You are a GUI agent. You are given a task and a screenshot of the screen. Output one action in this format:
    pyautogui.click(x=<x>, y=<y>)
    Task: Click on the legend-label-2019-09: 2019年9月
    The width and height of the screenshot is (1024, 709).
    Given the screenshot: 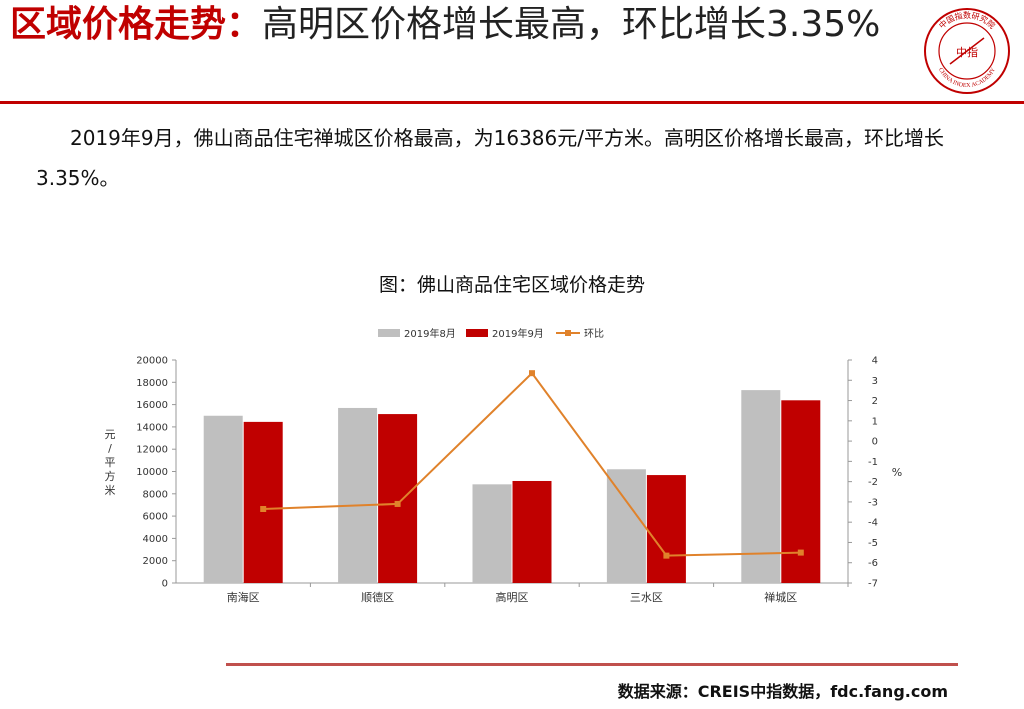 What is the action you would take?
    pyautogui.click(x=518, y=333)
    